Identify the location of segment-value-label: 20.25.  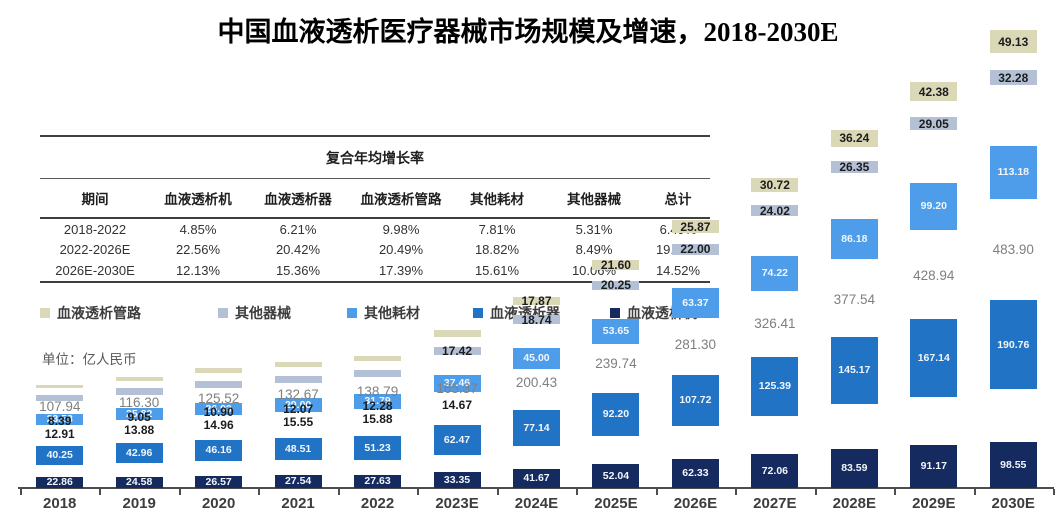
(615, 285).